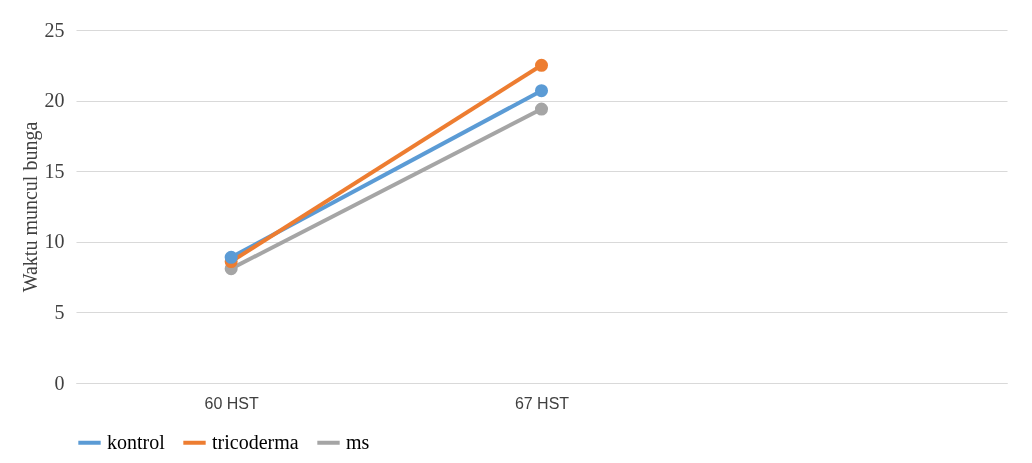 The image size is (1032, 463). I want to click on y-tick-label: 25, so click(54, 29).